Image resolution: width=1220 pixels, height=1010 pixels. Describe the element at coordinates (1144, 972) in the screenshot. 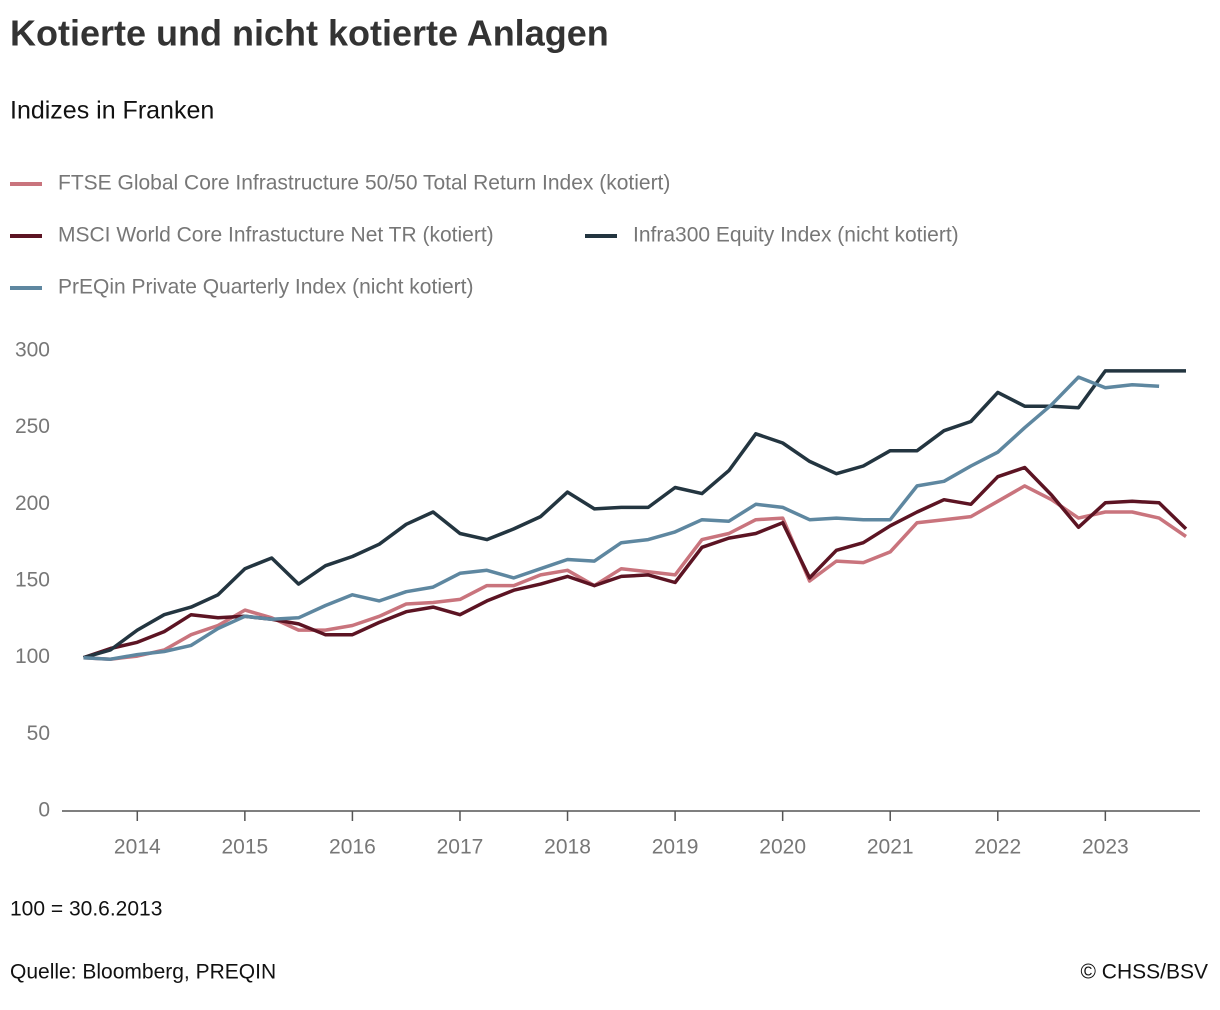

I see `credit: © CHSS/BSV` at that location.